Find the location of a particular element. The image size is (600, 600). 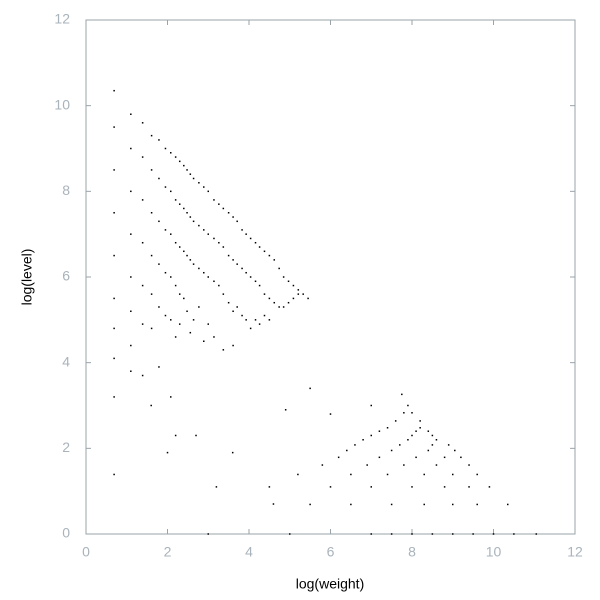

y-tick-label: 4 is located at coordinates (66, 361).